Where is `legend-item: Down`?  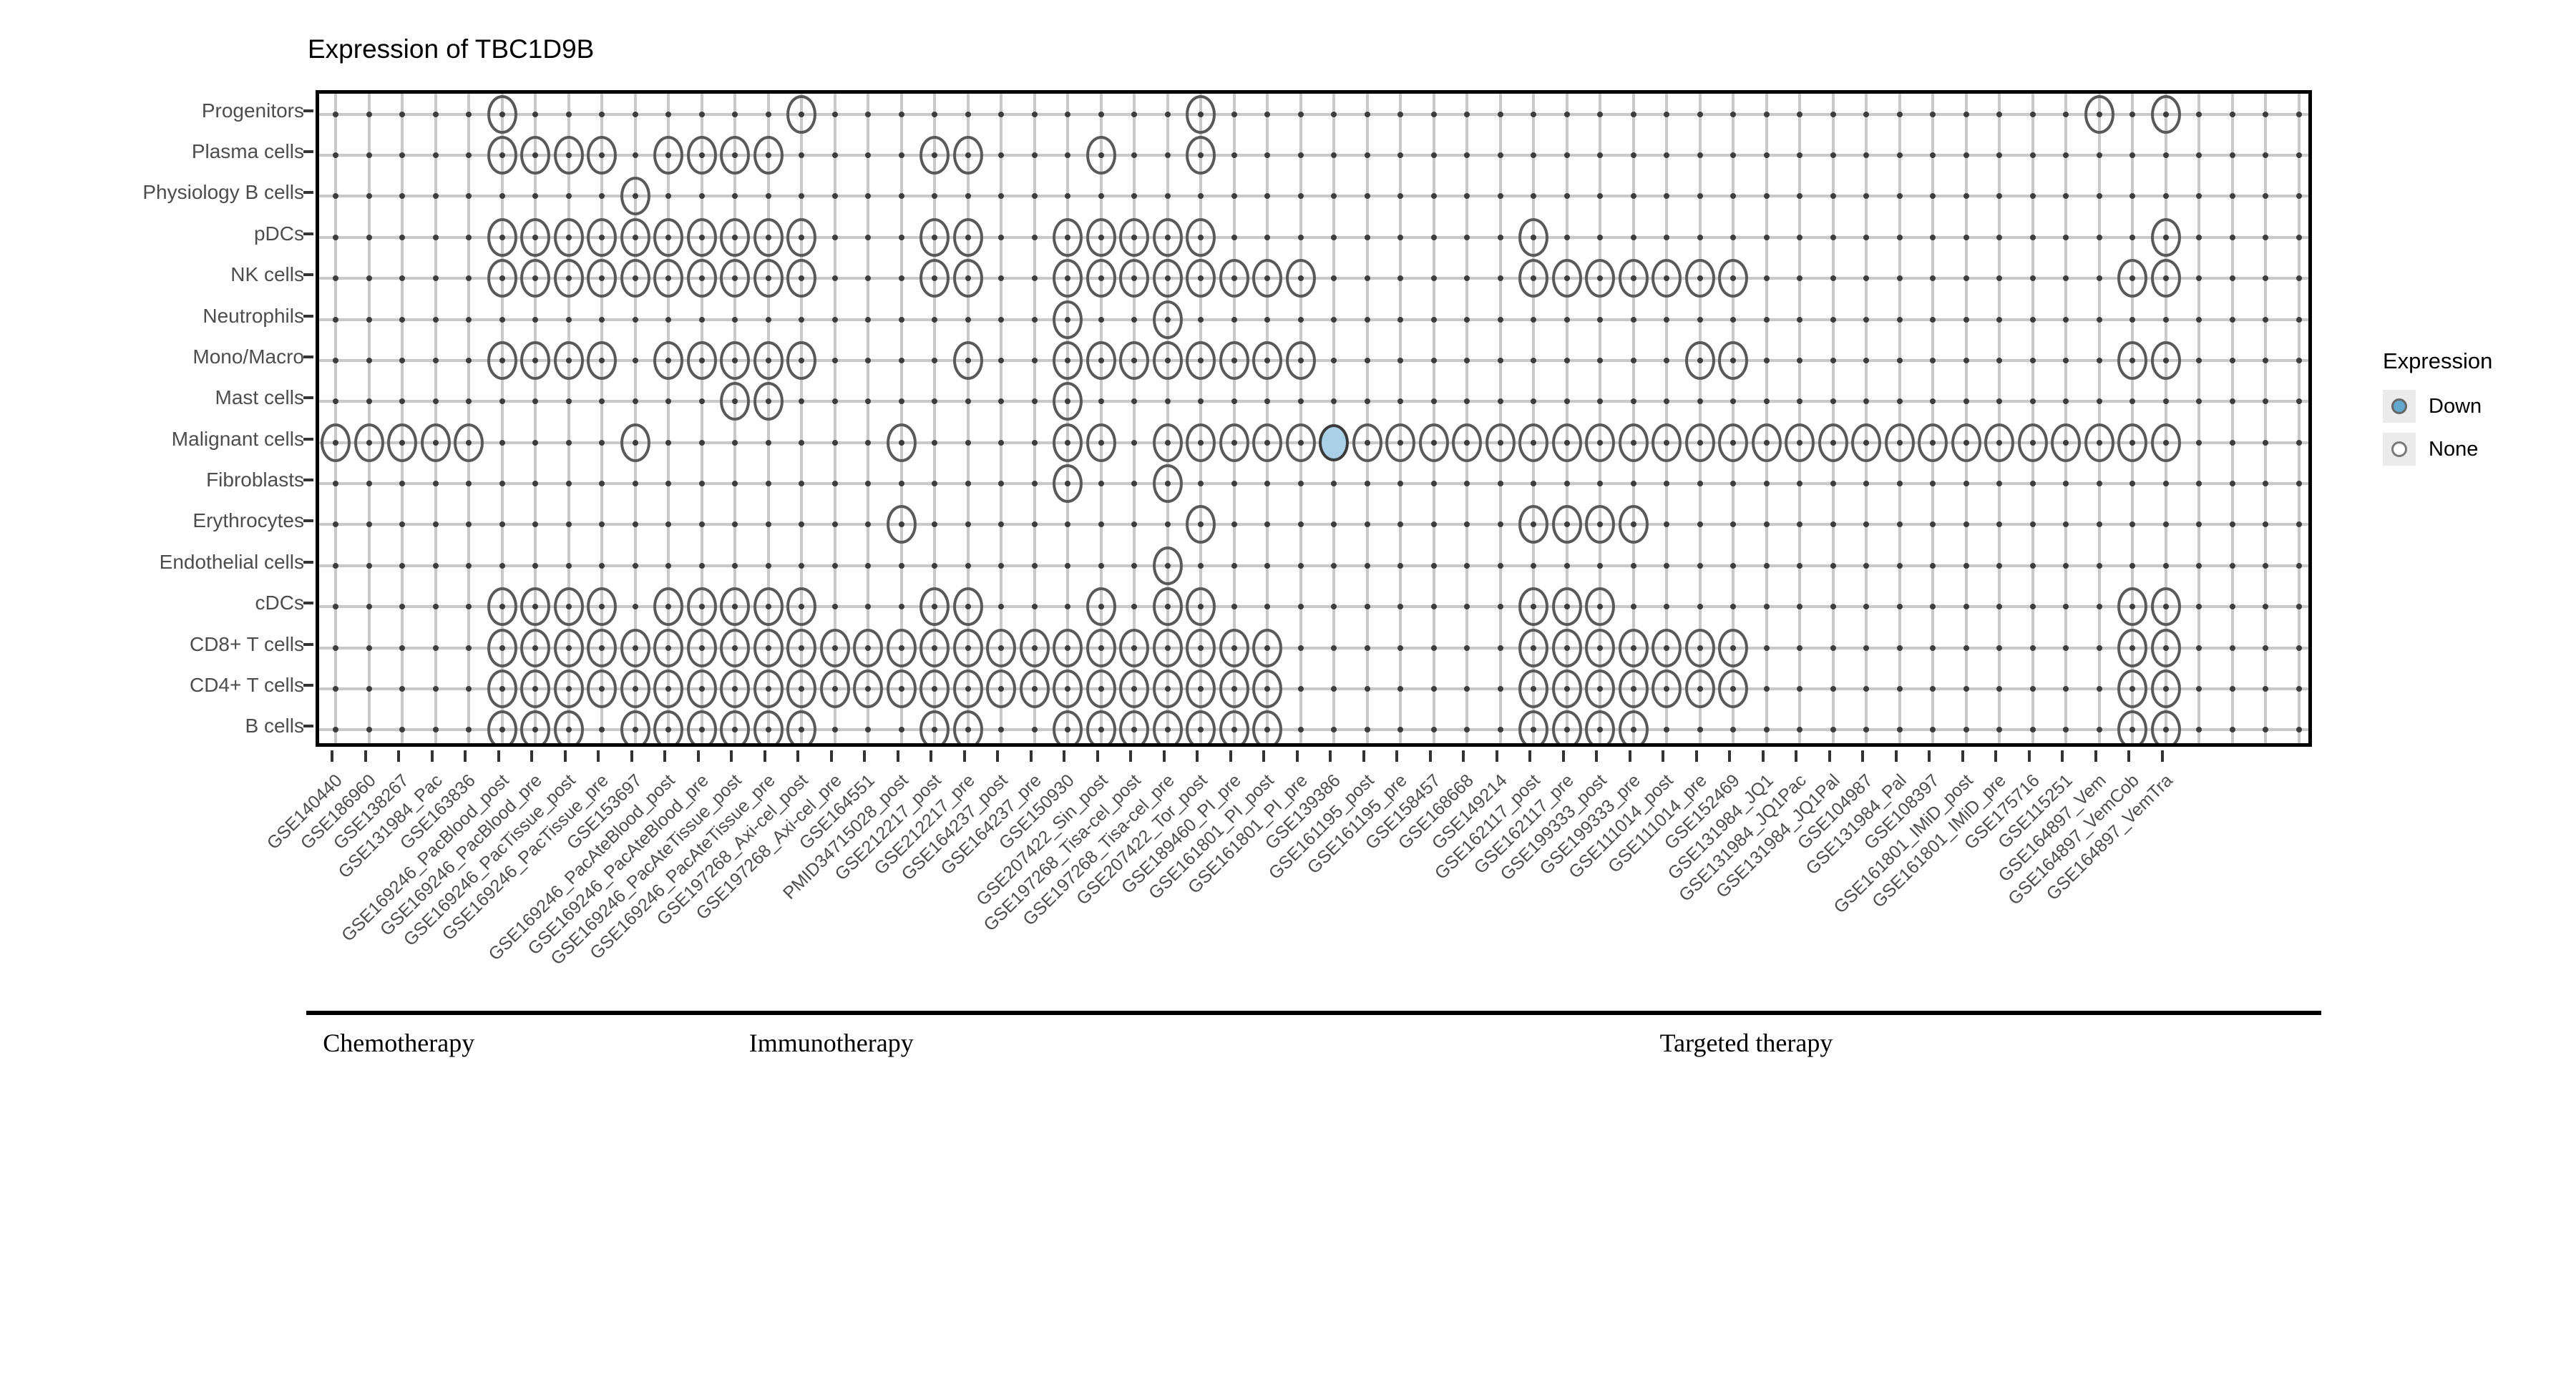 legend-item: Down is located at coordinates (2437, 406).